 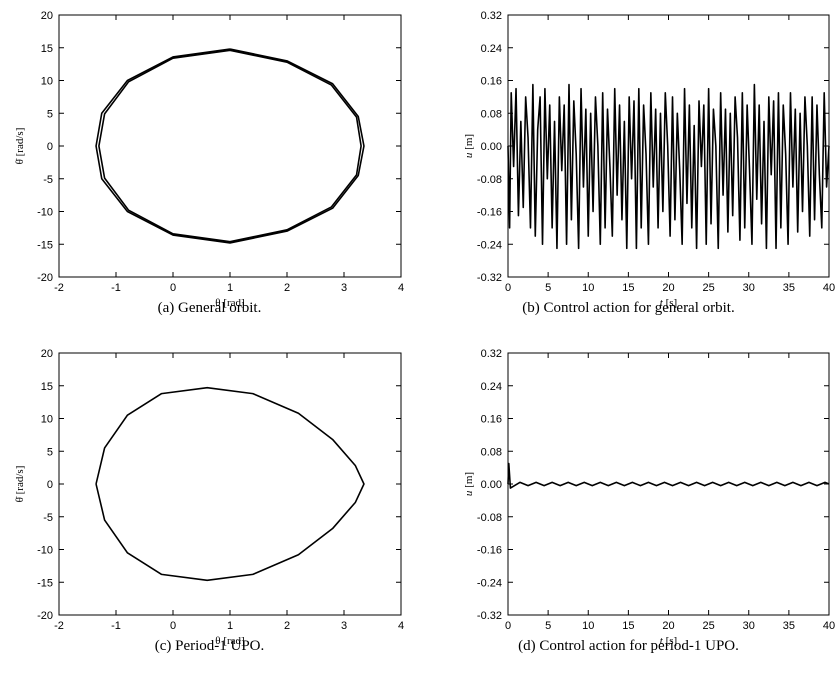 I want to click on x-tick-label: 10, so click(x=588, y=288).